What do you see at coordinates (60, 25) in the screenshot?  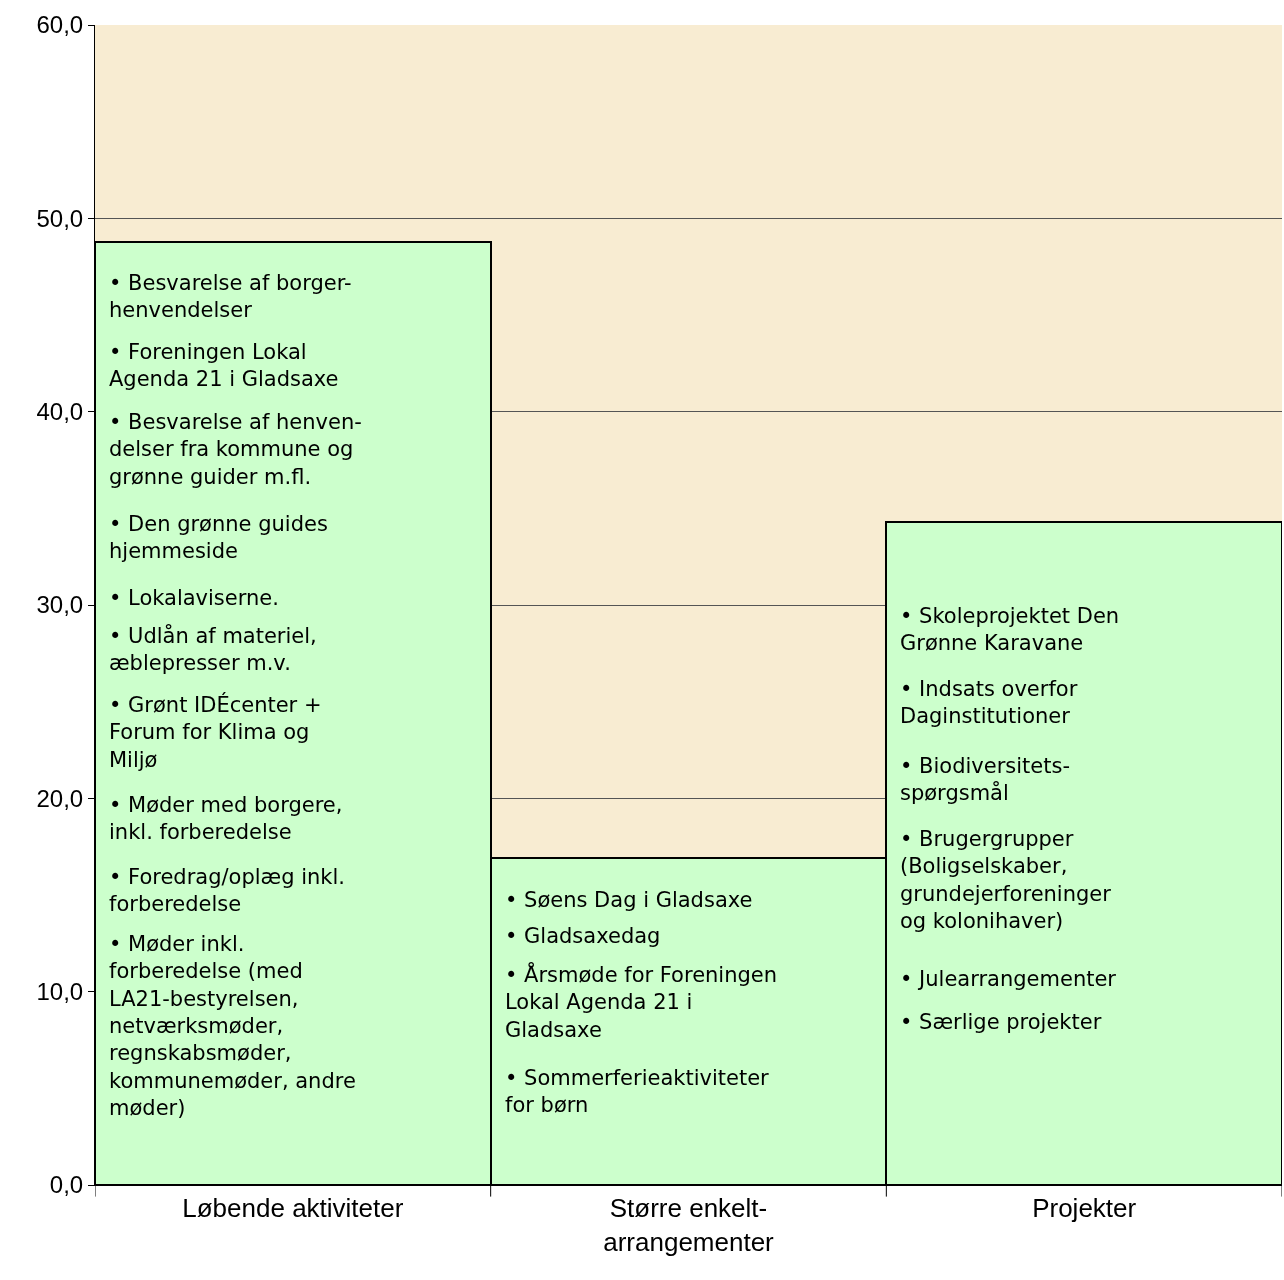 I see `y-tick-label: 60,0` at bounding box center [60, 25].